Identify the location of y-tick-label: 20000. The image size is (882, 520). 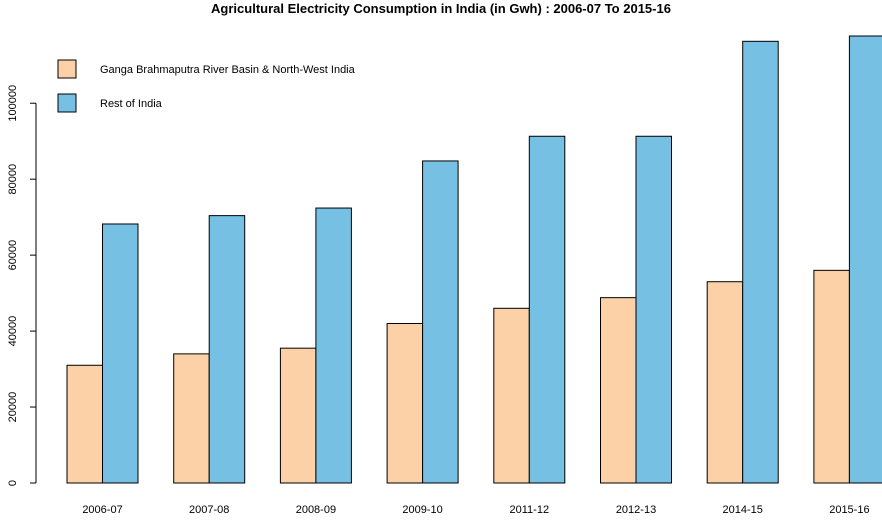
(13, 407).